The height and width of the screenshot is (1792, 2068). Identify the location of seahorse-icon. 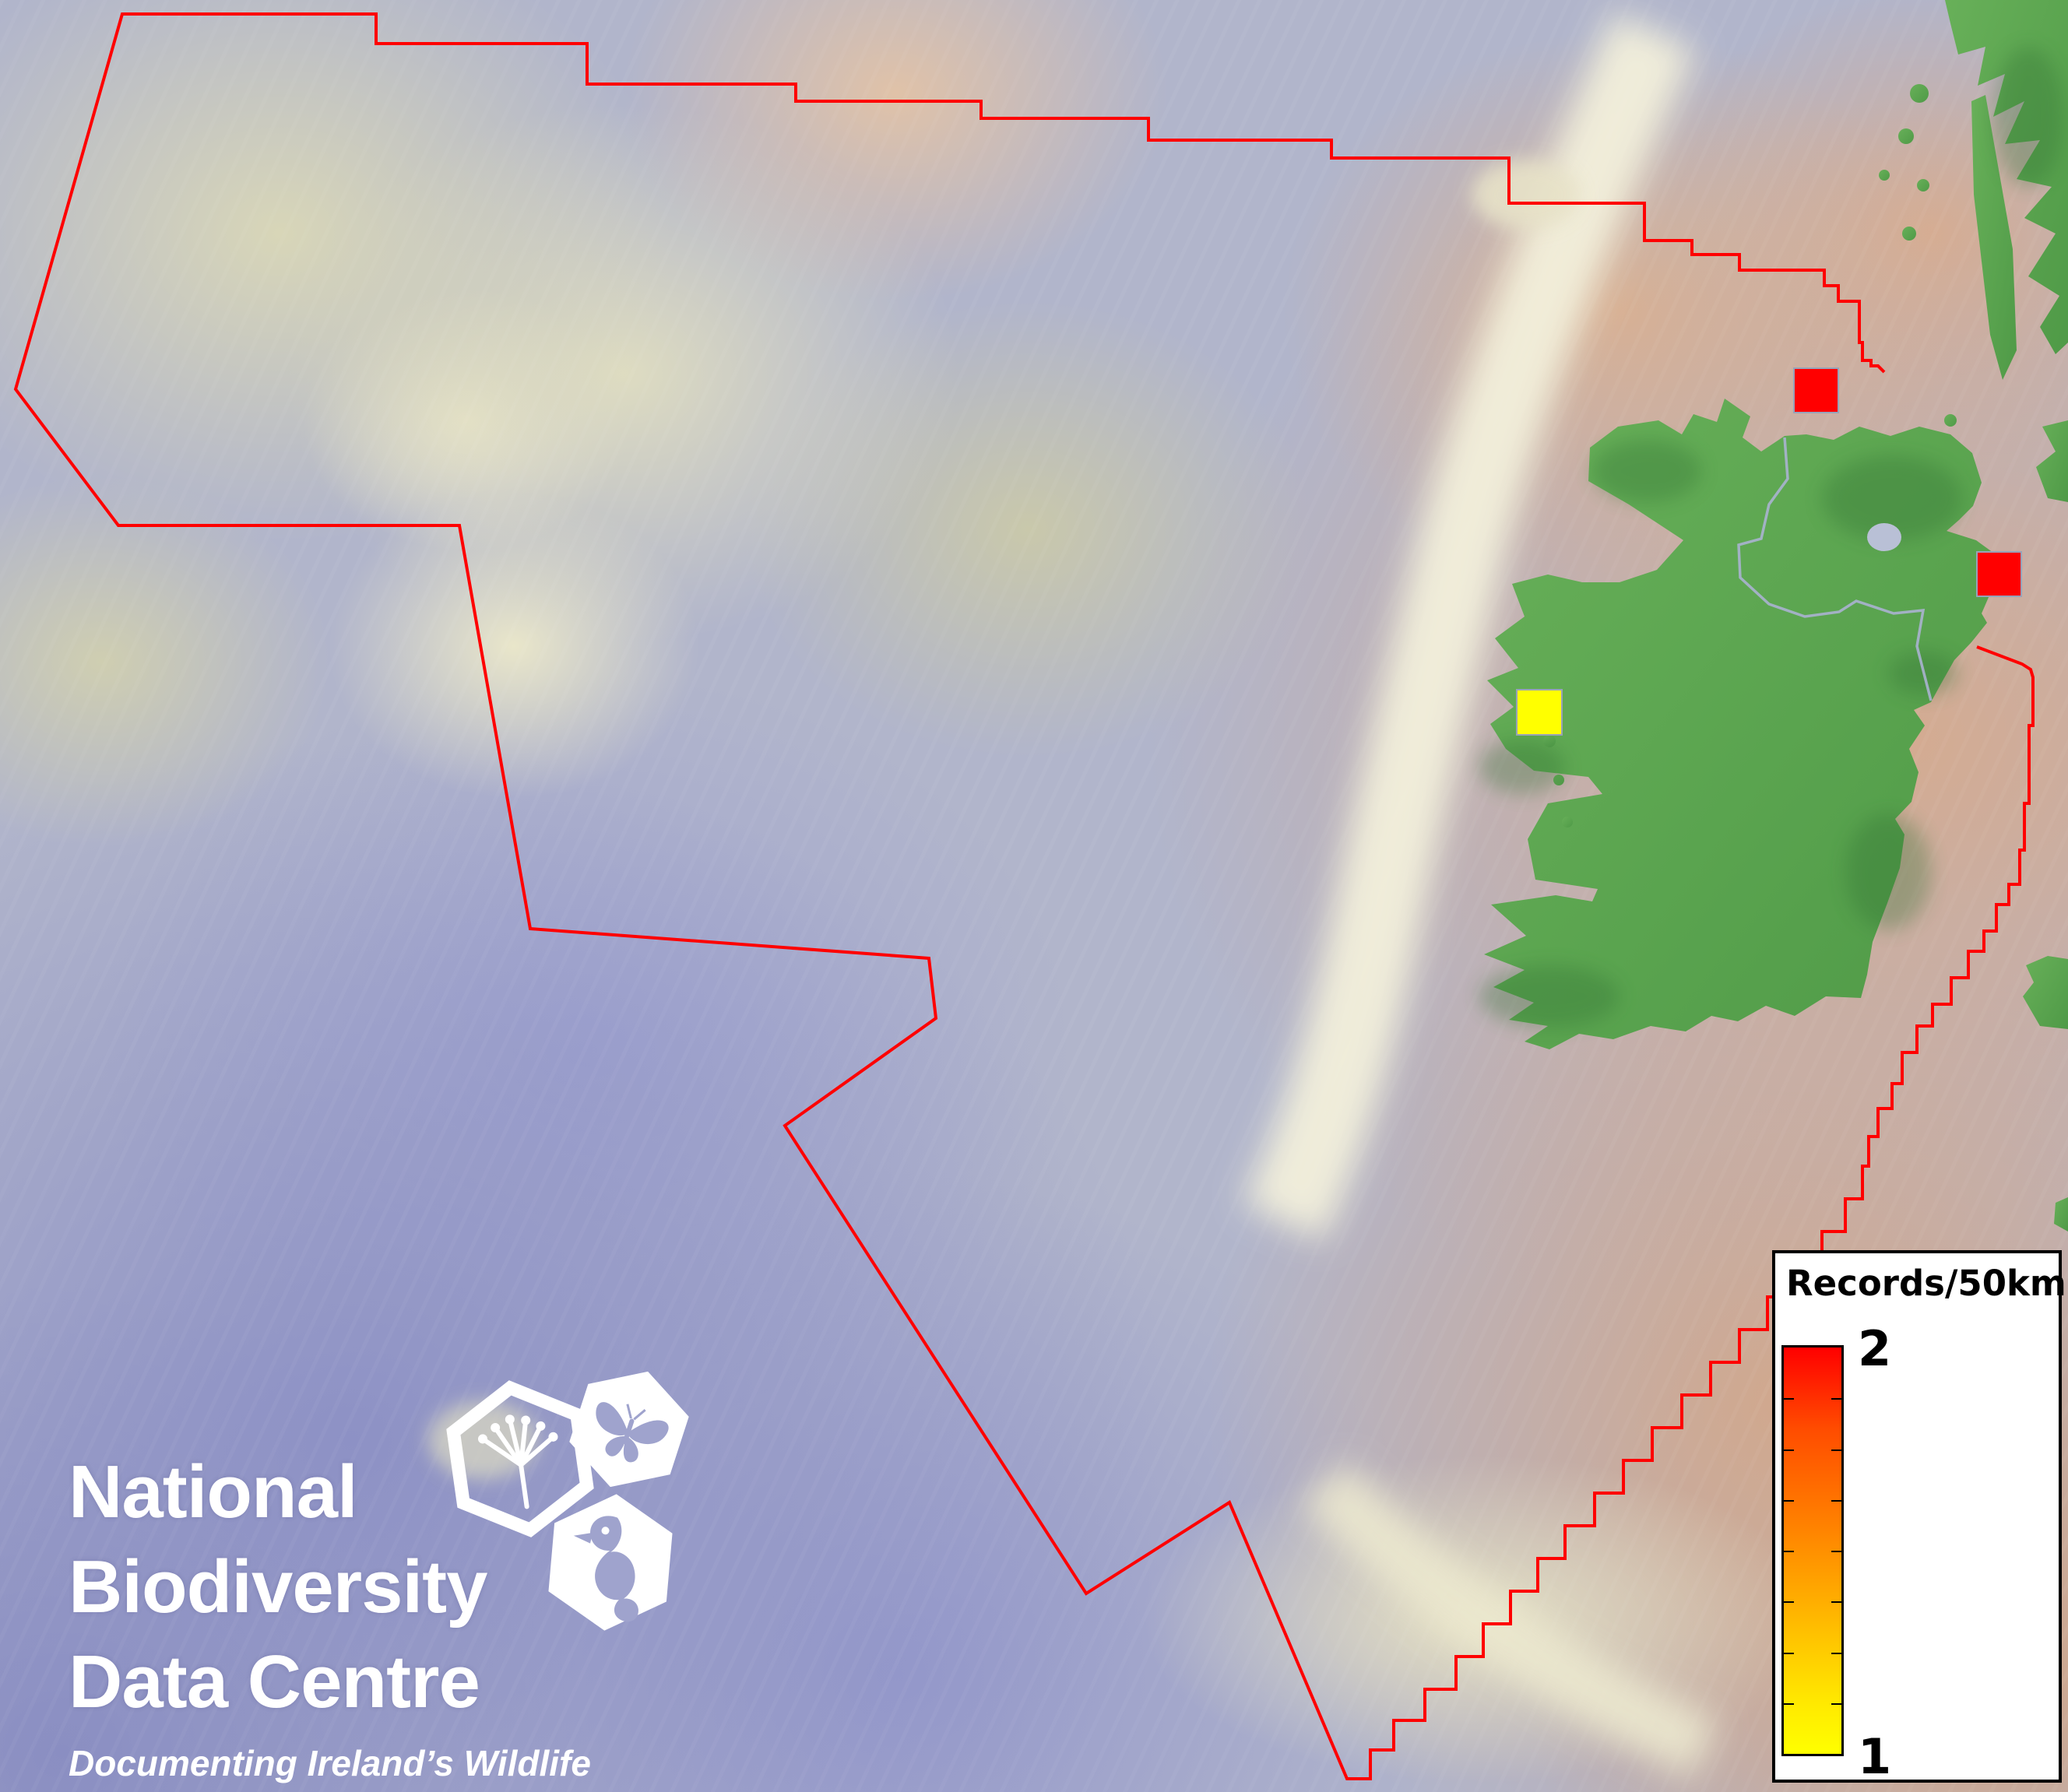
(611, 1562).